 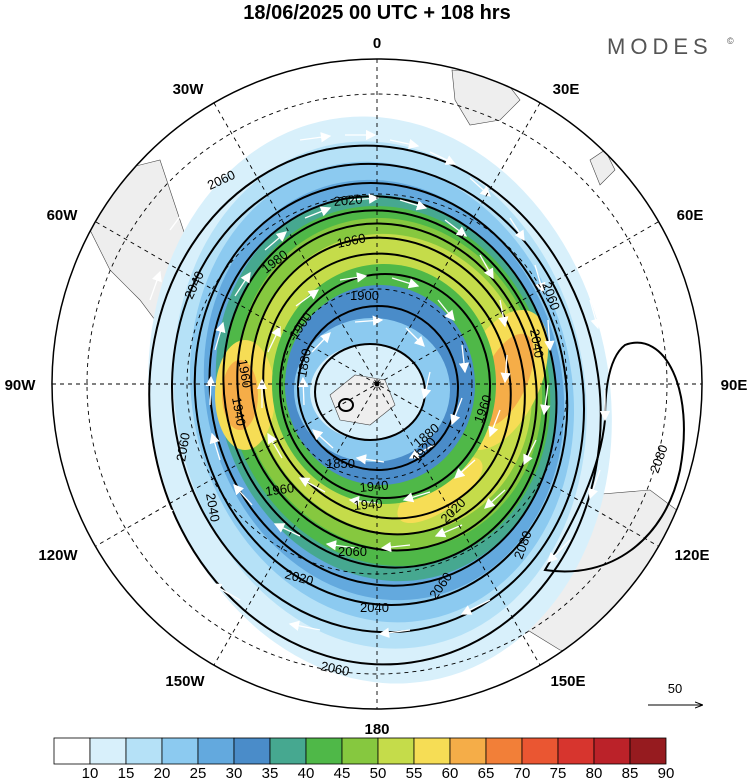 What do you see at coordinates (90, 773) in the screenshot?
I see `colorbar-tick-label: 10` at bounding box center [90, 773].